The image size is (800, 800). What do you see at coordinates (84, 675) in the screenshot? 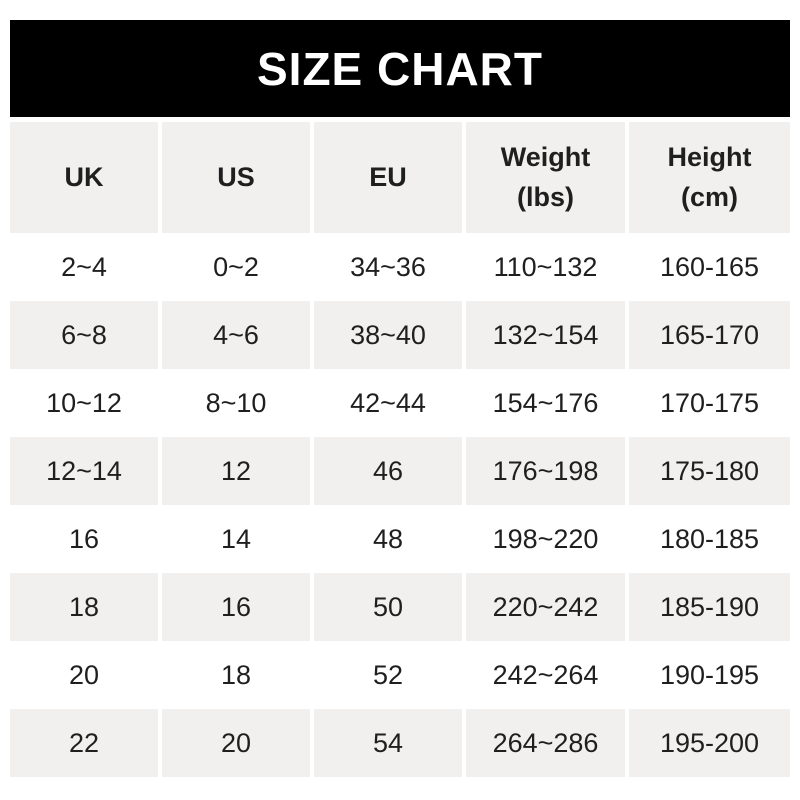
I see `cell-uk-row7: 20` at bounding box center [84, 675].